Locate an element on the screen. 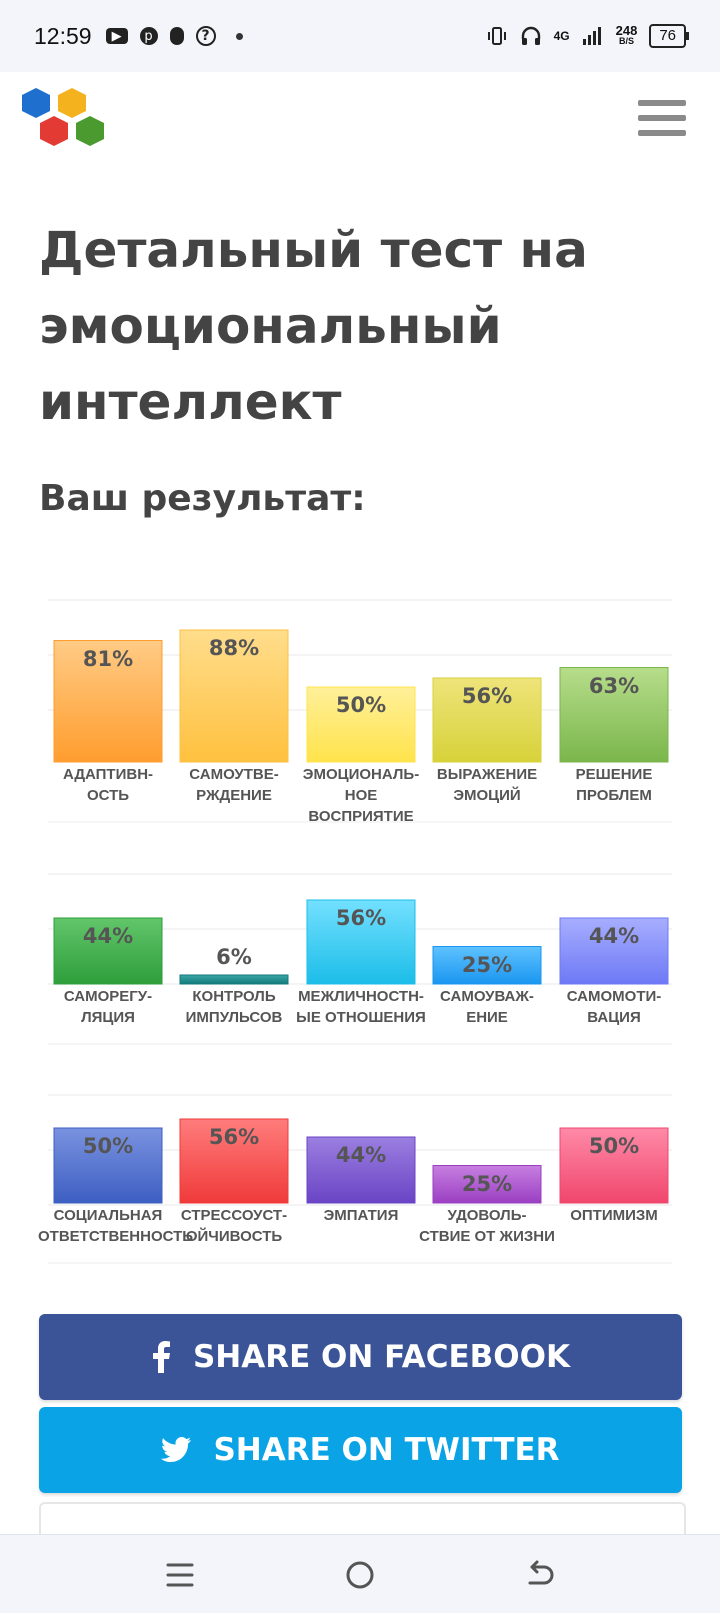  bar-category-label: ОПТИМИЗМ is located at coordinates (614, 1215).